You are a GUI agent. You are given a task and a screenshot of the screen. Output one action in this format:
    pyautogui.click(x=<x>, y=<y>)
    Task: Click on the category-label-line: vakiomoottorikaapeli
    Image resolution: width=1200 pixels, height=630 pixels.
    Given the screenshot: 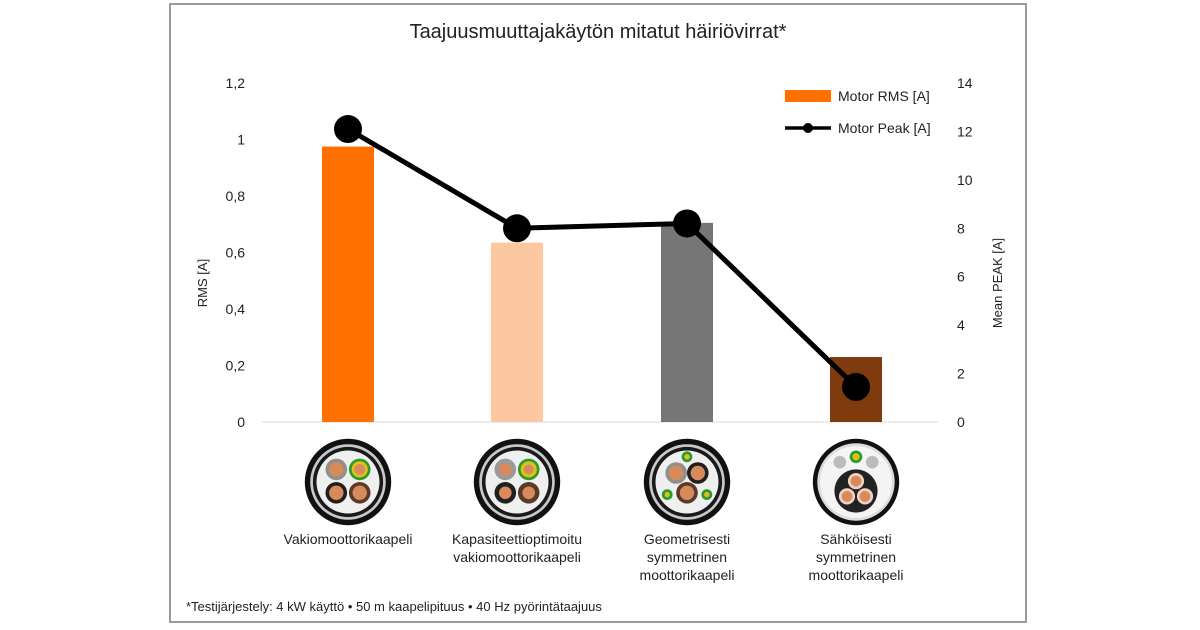 What is the action you would take?
    pyautogui.click(x=517, y=557)
    